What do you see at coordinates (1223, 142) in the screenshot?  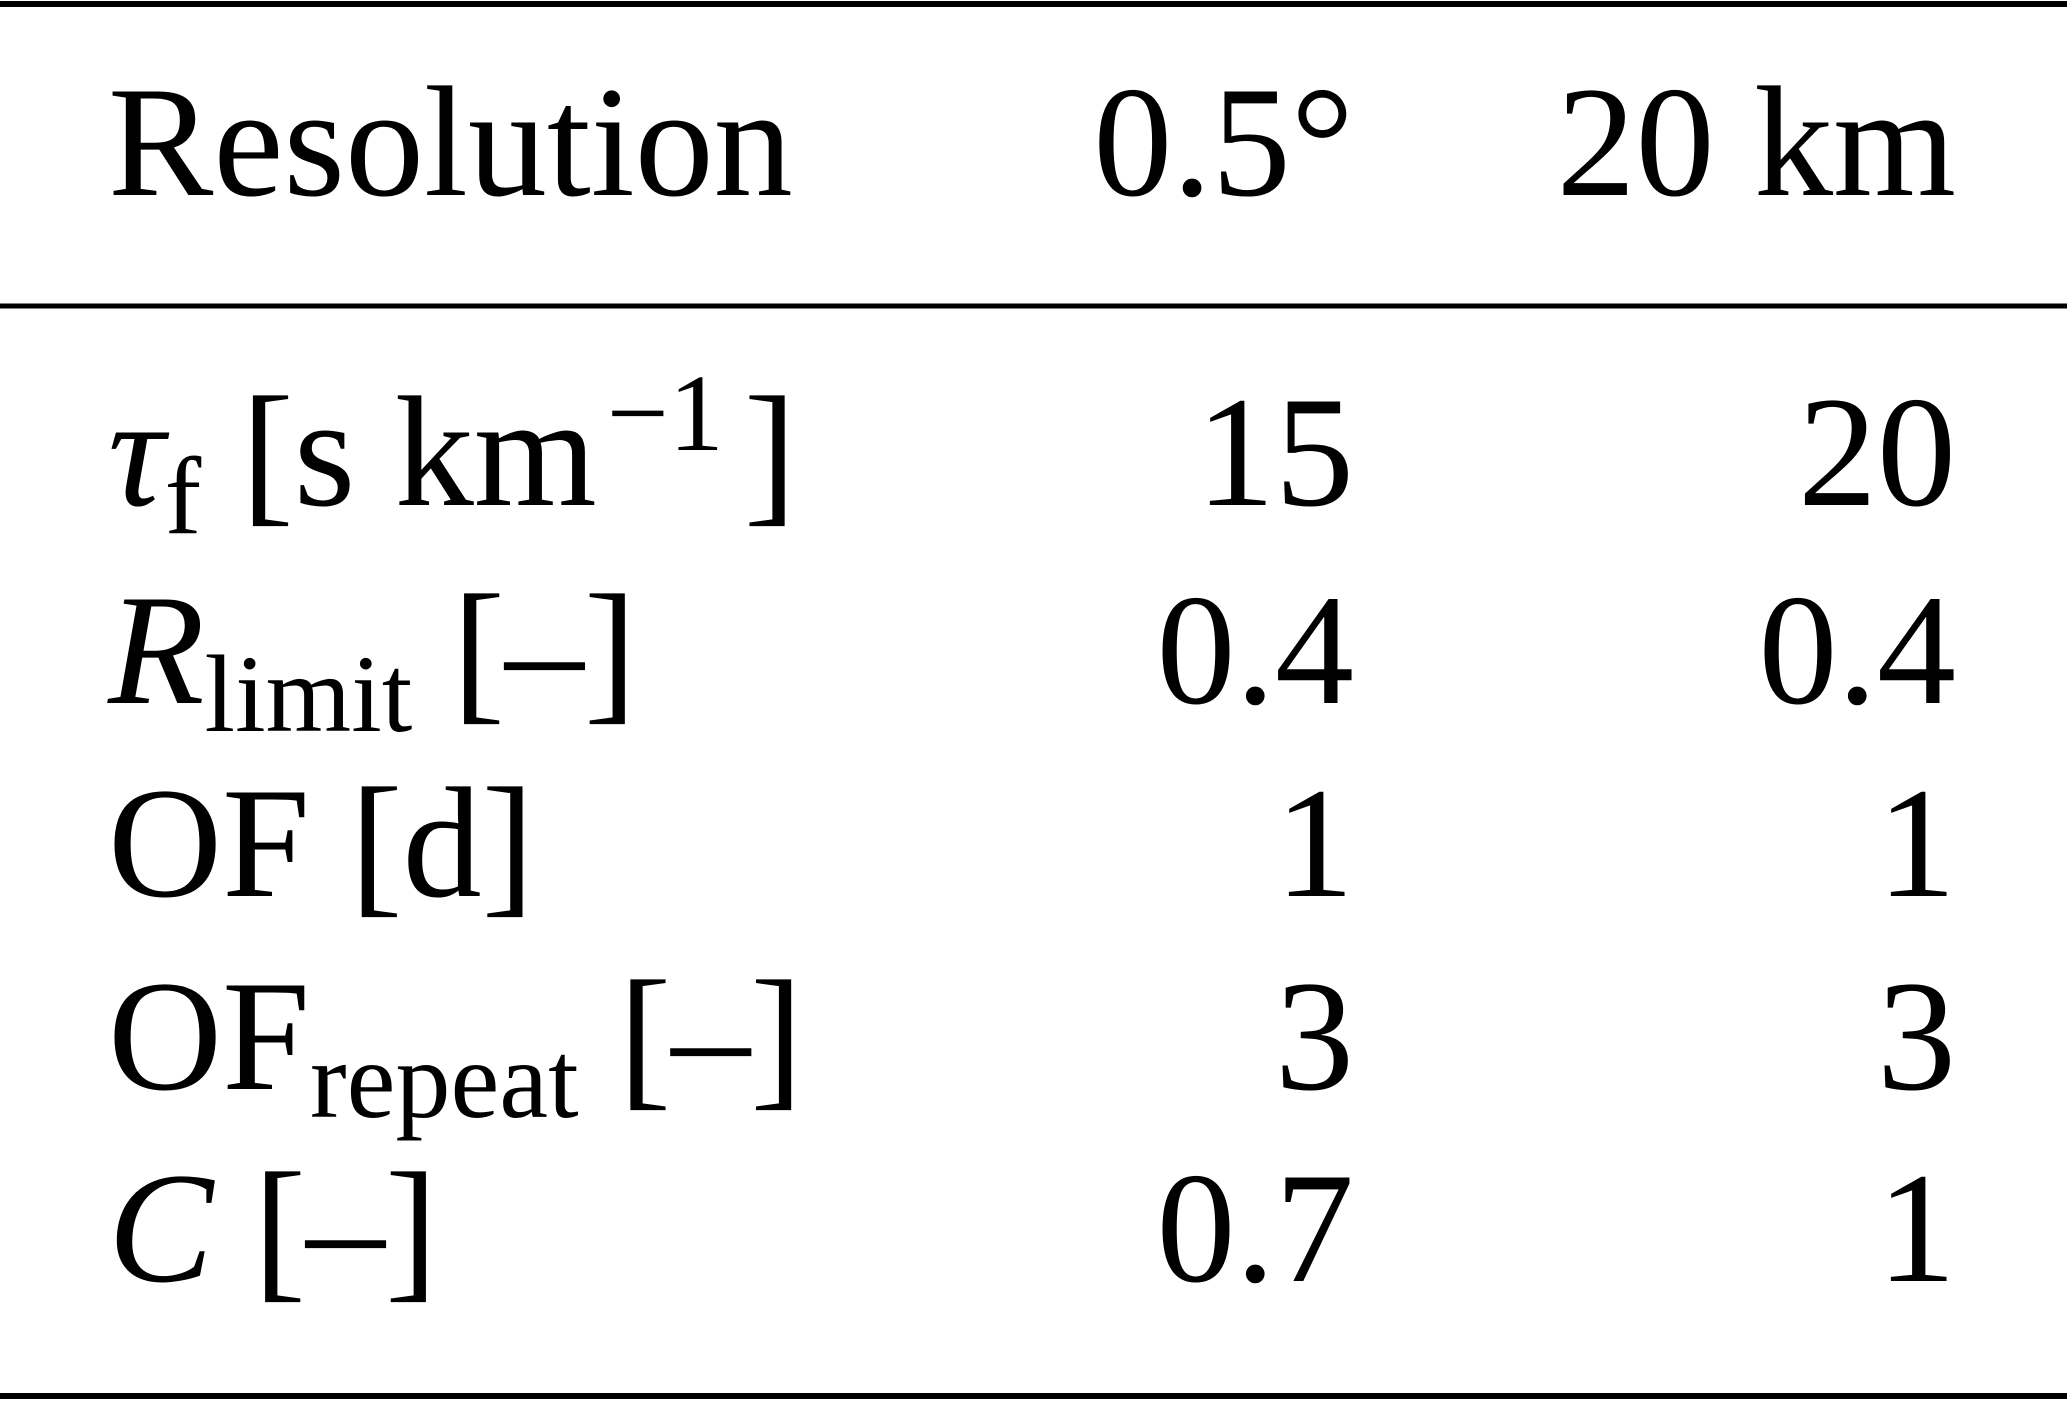 I see `header-cell: 0.5°` at bounding box center [1223, 142].